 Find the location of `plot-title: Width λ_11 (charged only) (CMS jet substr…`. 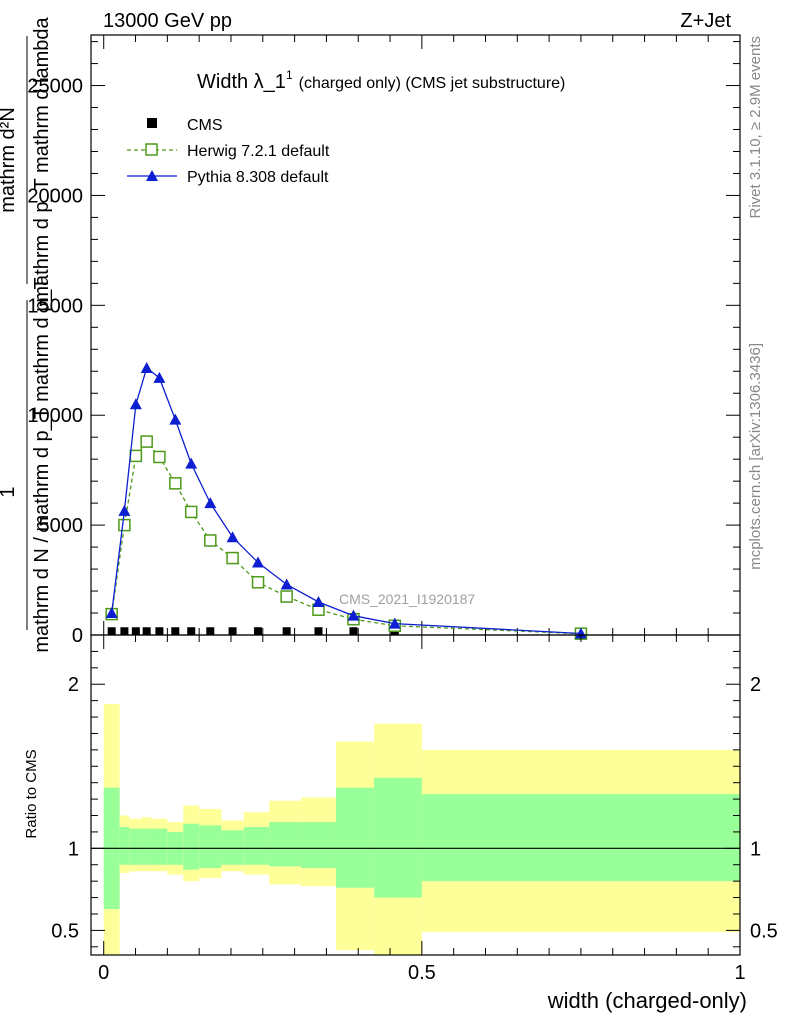

plot-title: Width λ_11 (charged only) (CMS jet substr… is located at coordinates (381, 80).